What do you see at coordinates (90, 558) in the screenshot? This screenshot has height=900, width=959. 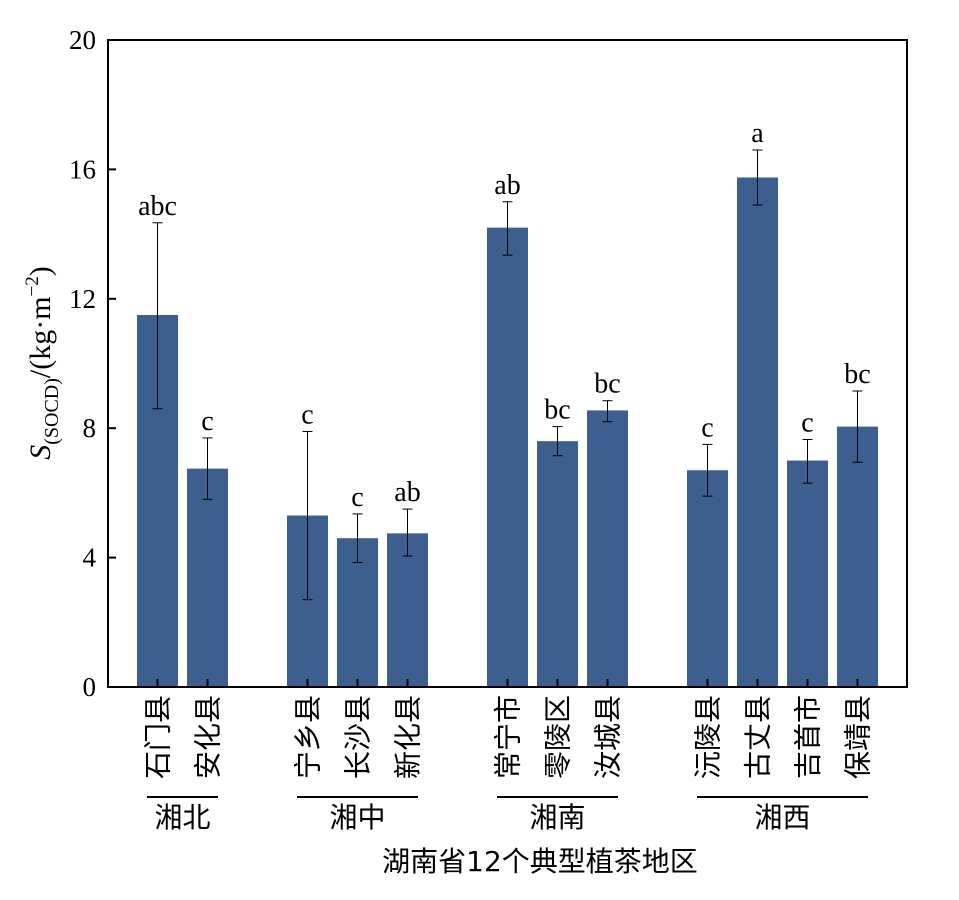 I see `y-tick-label: 4` at bounding box center [90, 558].